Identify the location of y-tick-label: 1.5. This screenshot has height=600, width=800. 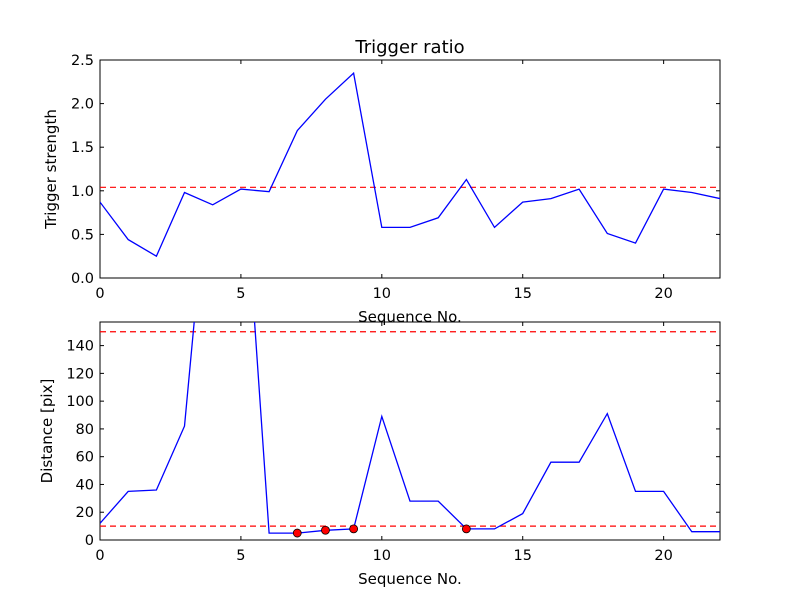
(82, 148).